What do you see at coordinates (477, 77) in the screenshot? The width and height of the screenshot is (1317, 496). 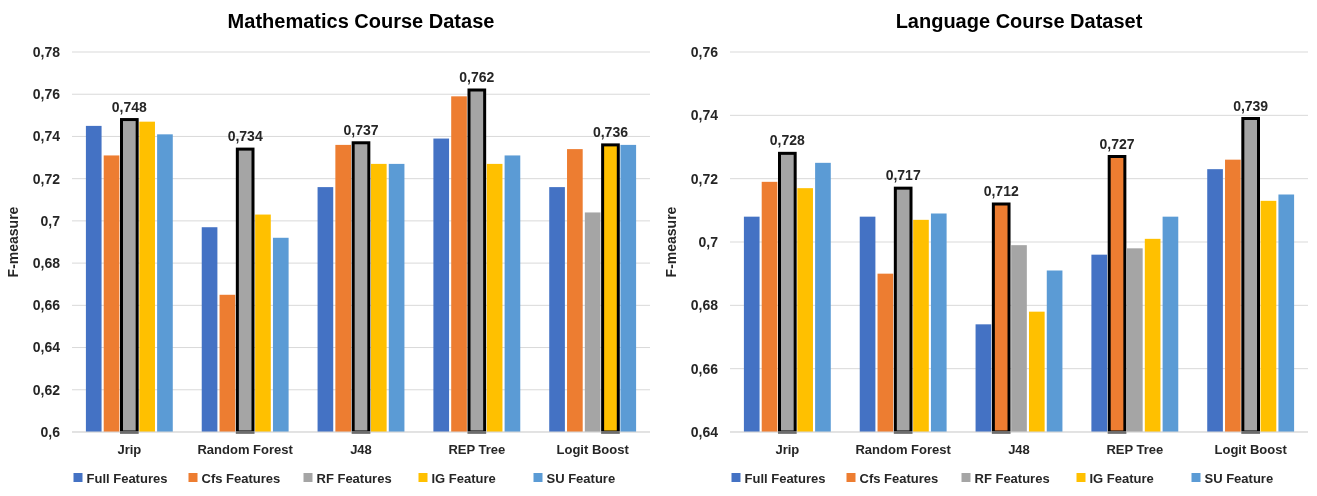 I see `data-label: 0,762` at bounding box center [477, 77].